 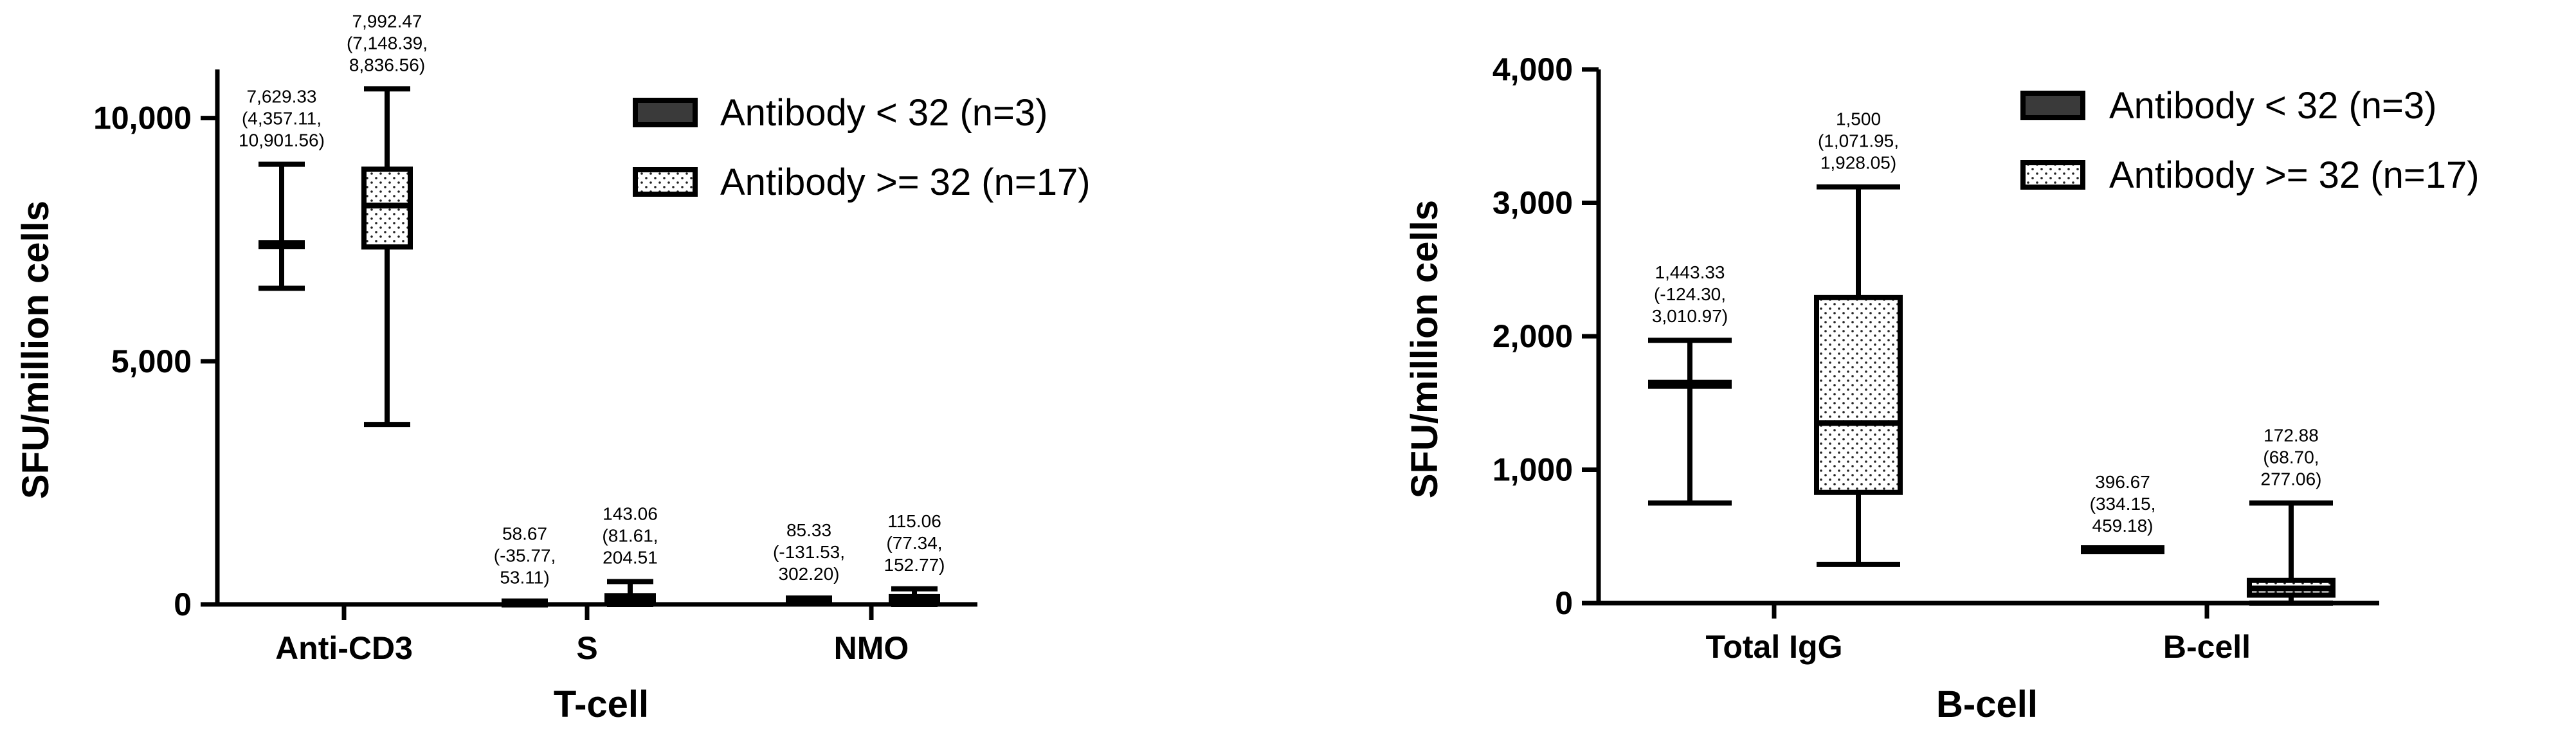 I want to click on box-plot: 7,629.33(4,357.11,10,901.56), so click(x=282, y=189).